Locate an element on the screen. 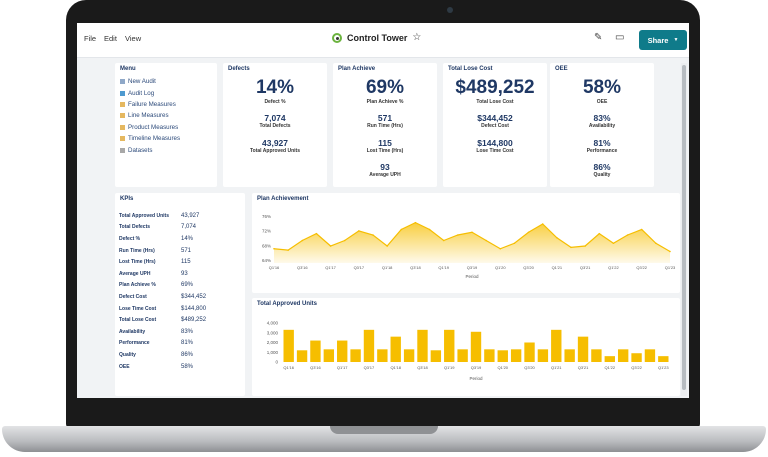  area-fill is located at coordinates (472, 242).